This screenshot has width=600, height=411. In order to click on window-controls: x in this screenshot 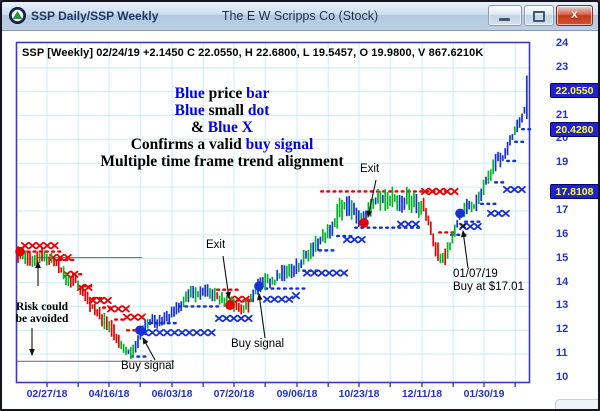, I will do `click(540, 15)`.